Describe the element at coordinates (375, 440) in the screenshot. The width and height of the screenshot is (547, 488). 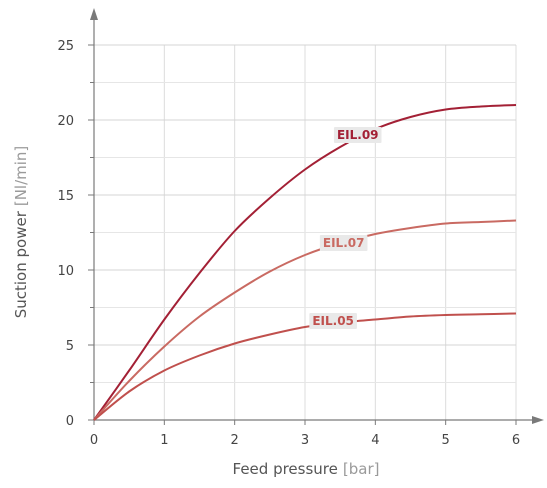
I see `x-tick-label: 4` at that location.